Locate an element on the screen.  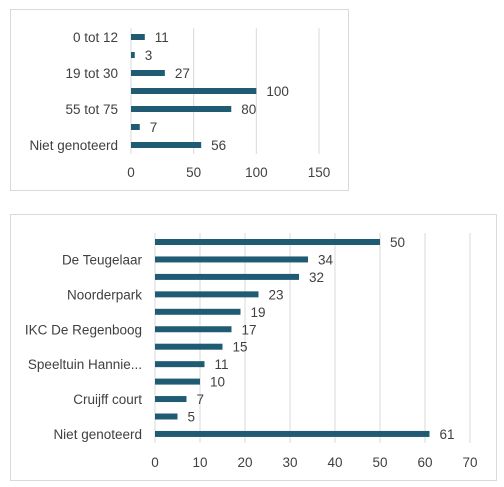
data-label: 50 is located at coordinates (397, 242).